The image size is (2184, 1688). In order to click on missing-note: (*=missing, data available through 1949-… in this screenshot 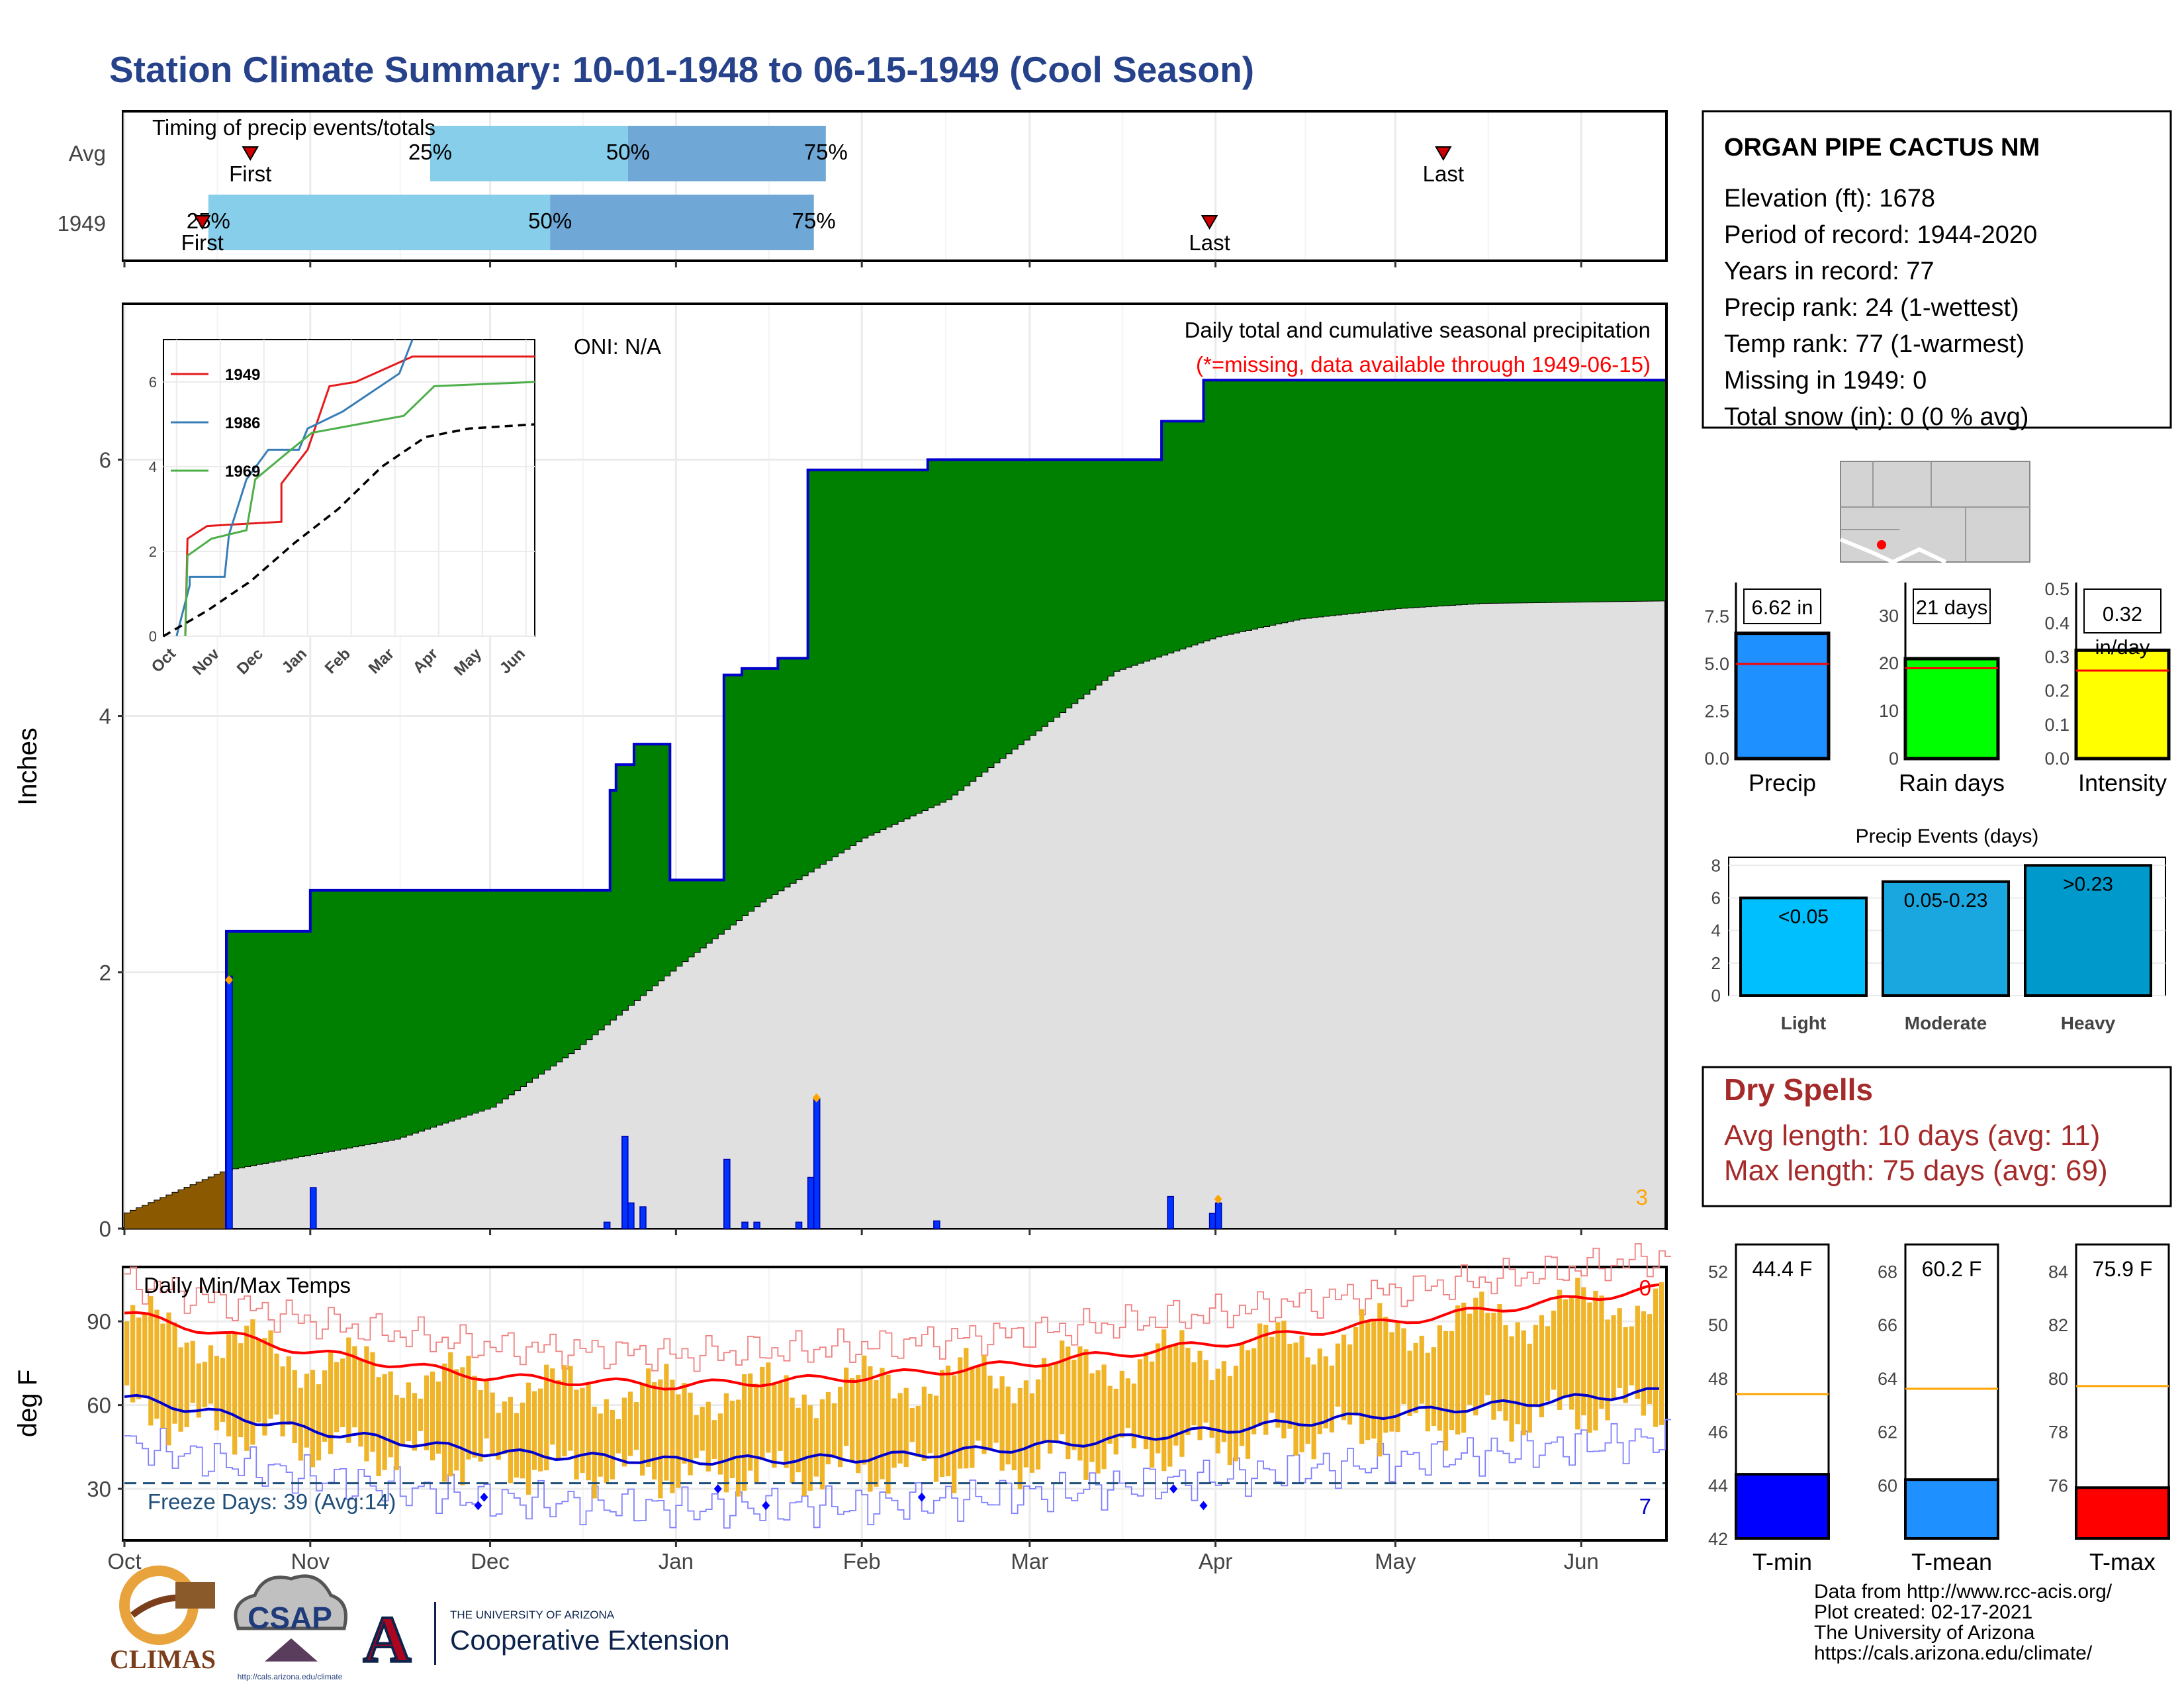, I will do `click(1423, 364)`.